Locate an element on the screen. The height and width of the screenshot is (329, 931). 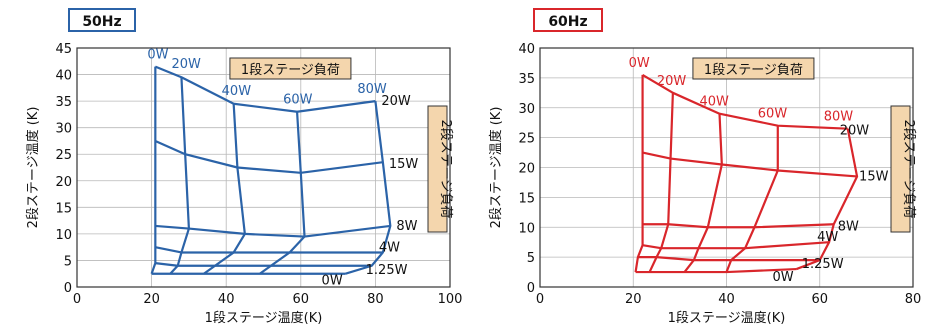
chart-title: 50Hz is located at coordinates (101, 22).